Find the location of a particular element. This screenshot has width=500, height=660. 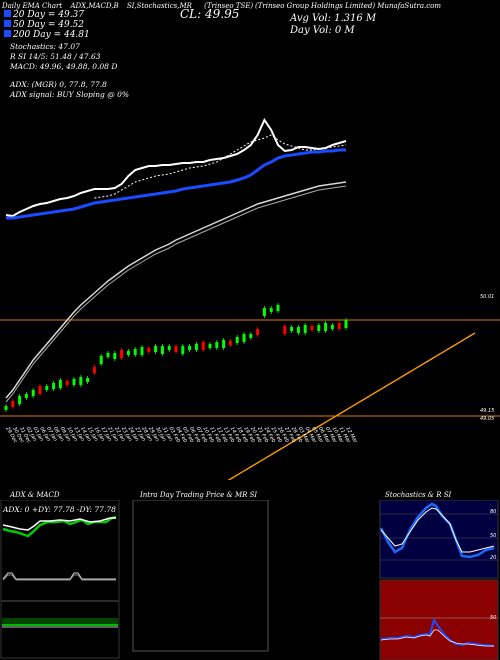

ticker-label: (Trinseo TSE) is located at coordinates (229, 6).